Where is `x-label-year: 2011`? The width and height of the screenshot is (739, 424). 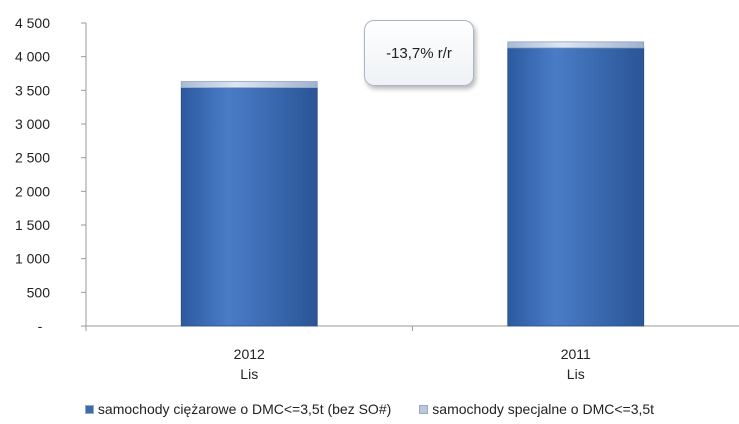 x-label-year: 2011 is located at coordinates (576, 354).